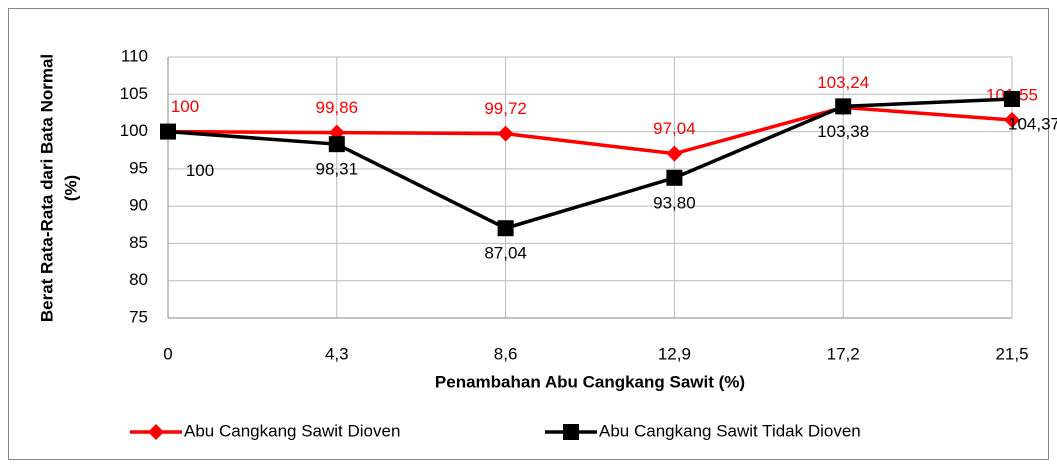 The image size is (1057, 468). Describe the element at coordinates (138, 279) in the screenshot. I see `y-tick-label: 80` at that location.